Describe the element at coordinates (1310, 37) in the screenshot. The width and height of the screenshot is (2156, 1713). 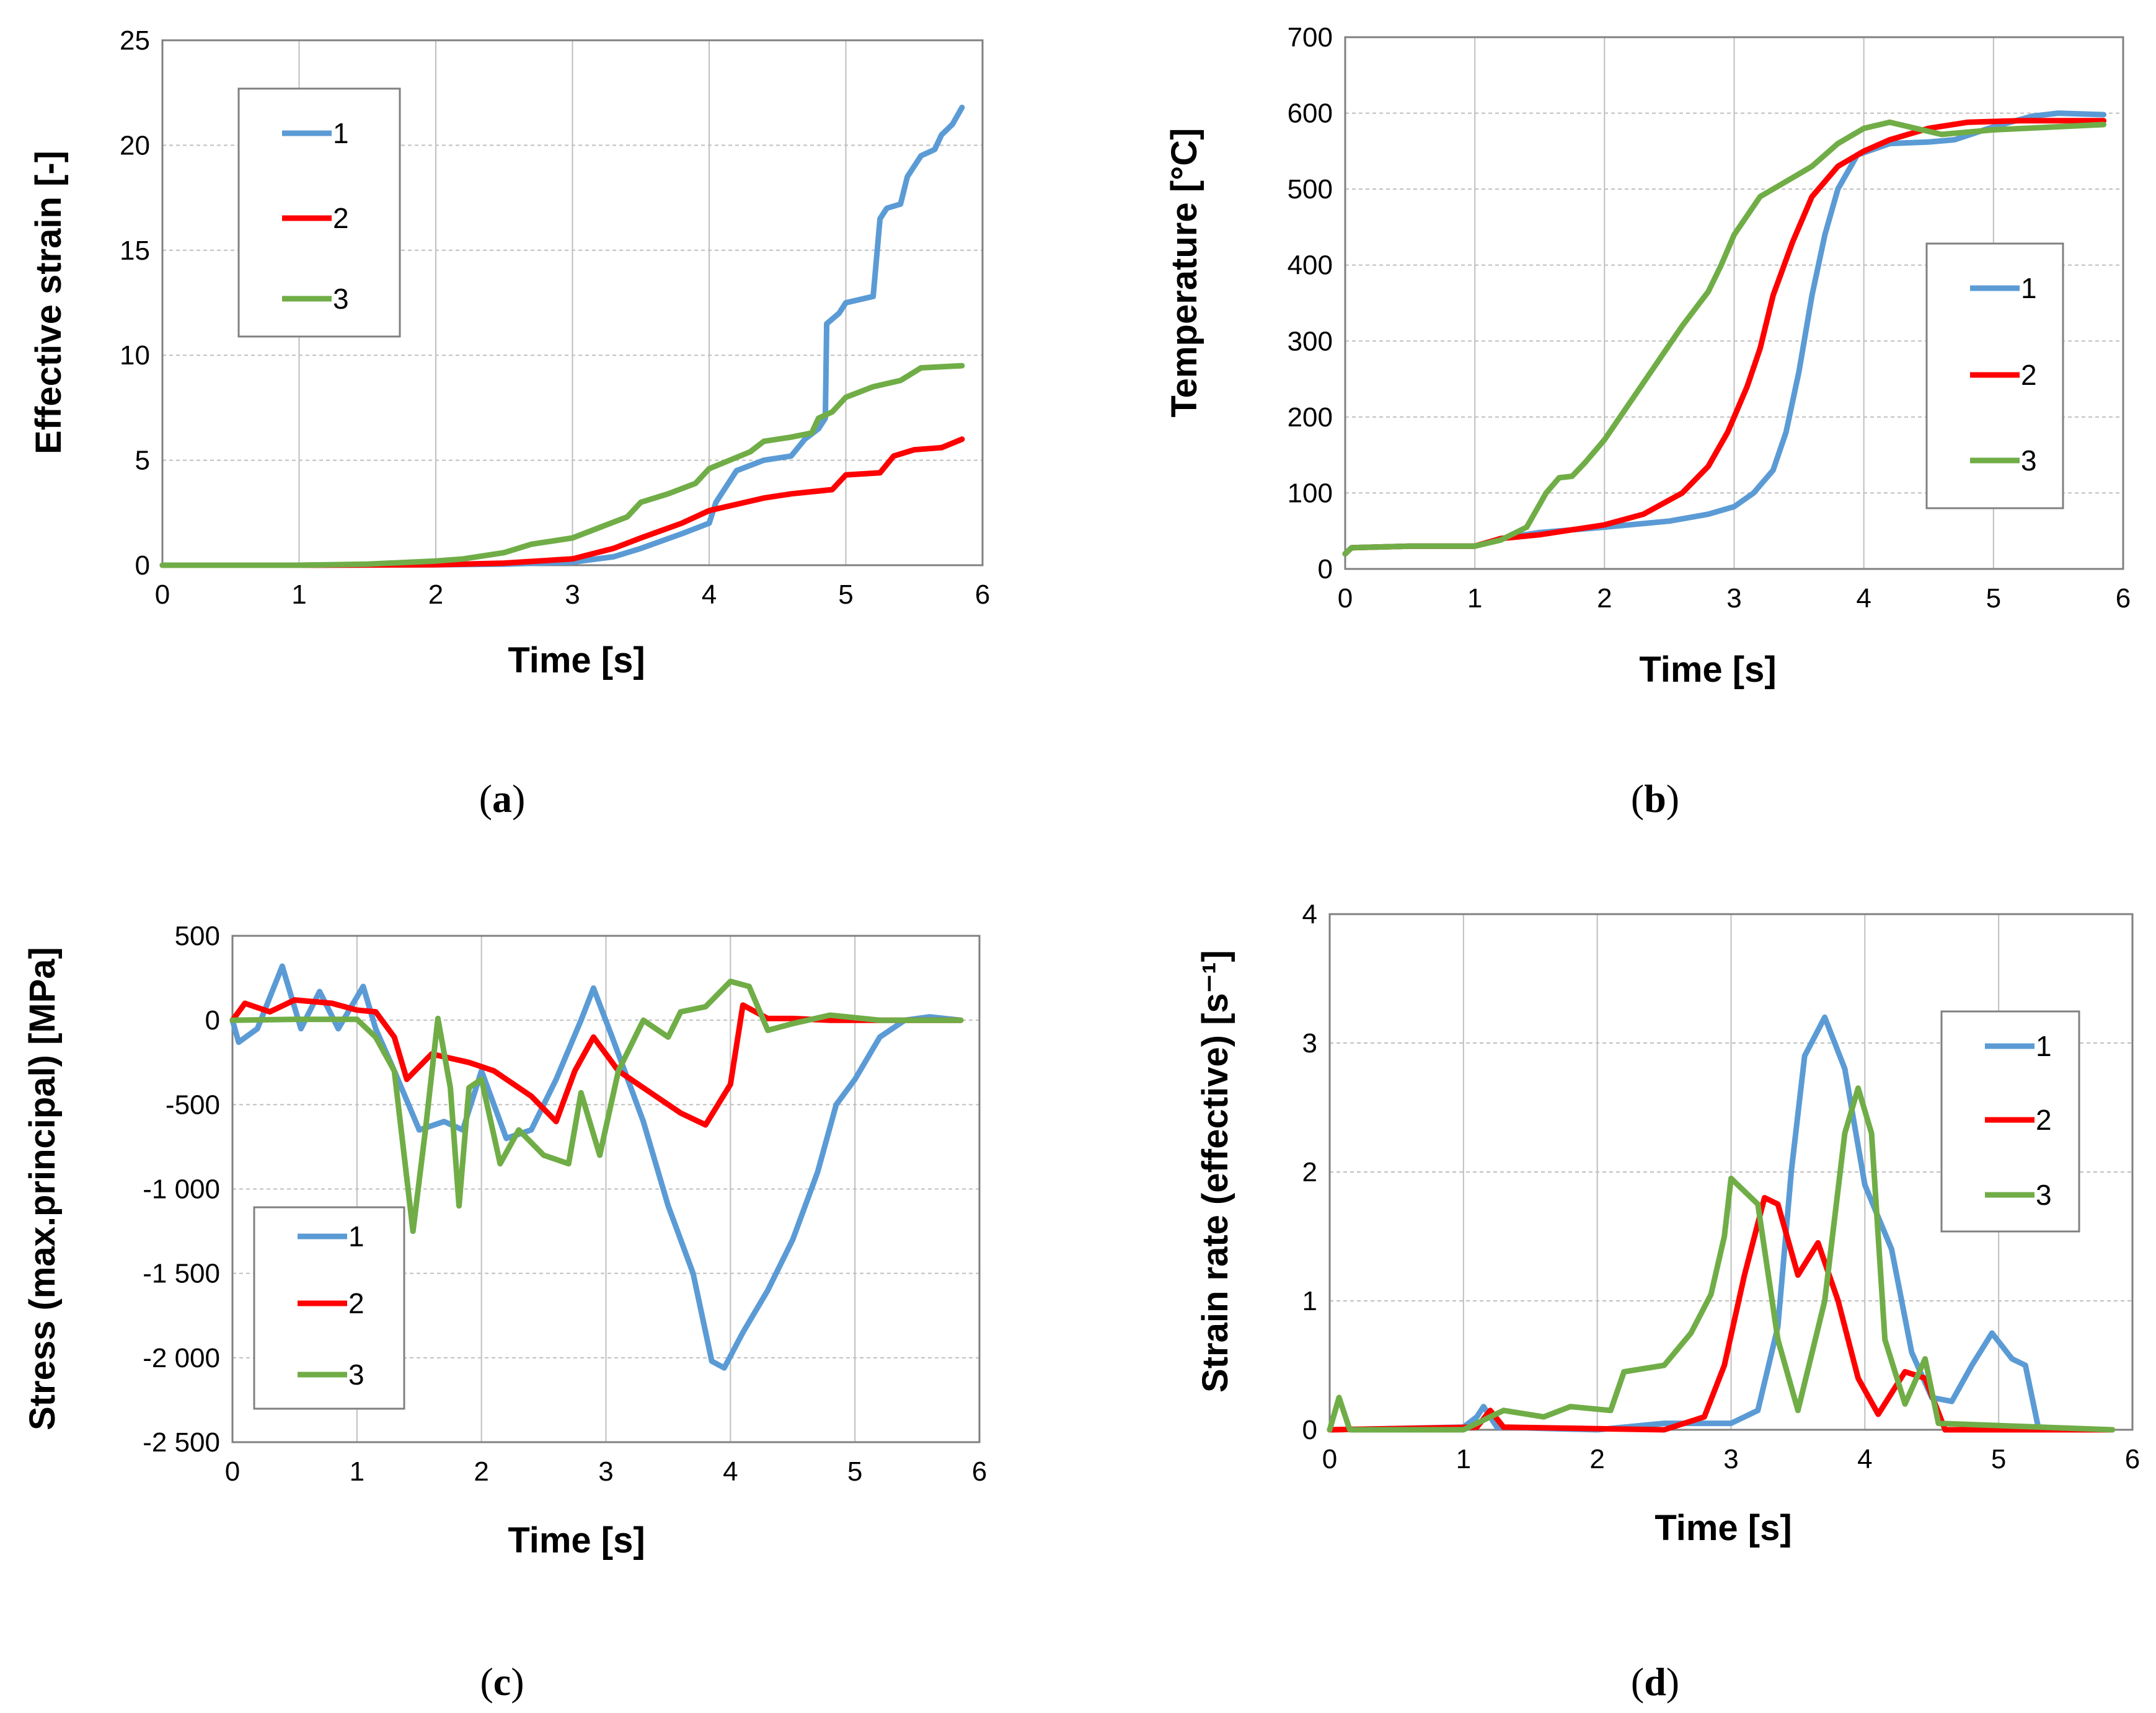
I see `y-tick-label: 700` at that location.